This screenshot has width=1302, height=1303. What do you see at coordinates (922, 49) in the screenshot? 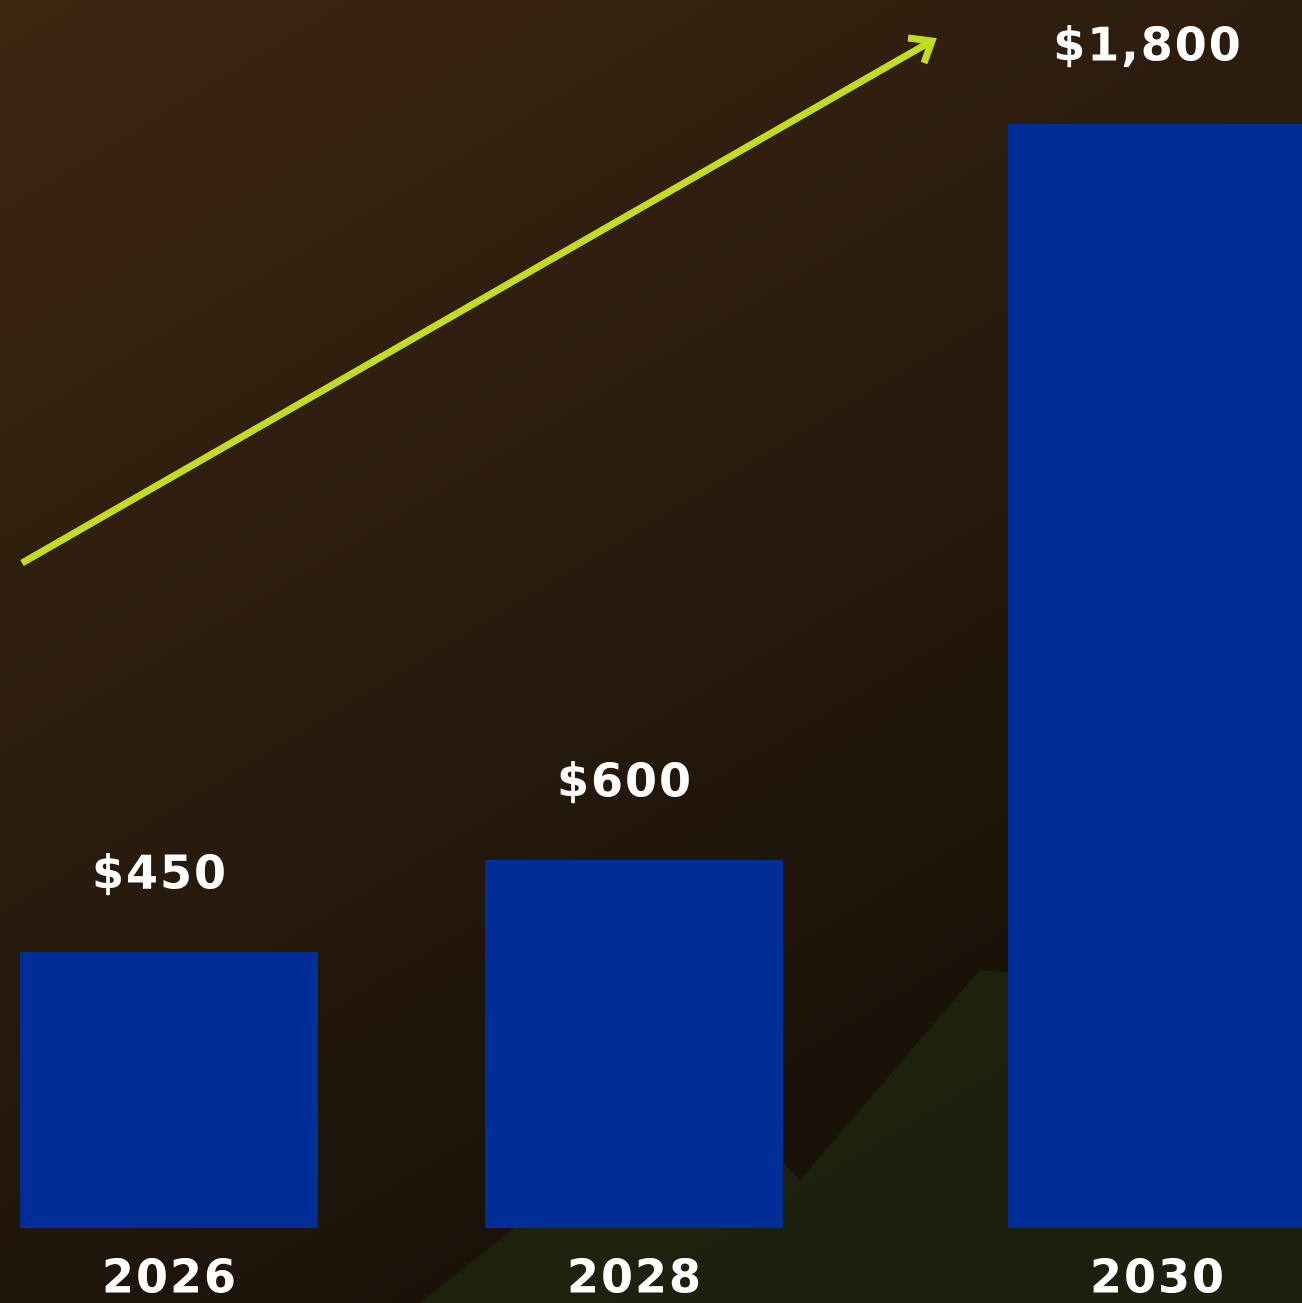
I see `trend-arrow-head` at bounding box center [922, 49].